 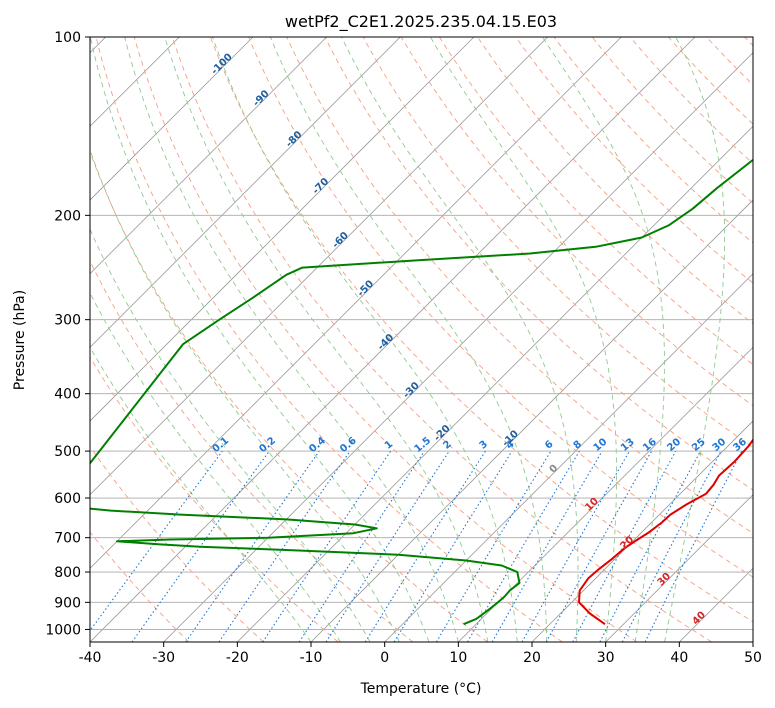 What do you see at coordinates (679, 658) in the screenshot?
I see `x-tick-label: 40` at bounding box center [679, 658].